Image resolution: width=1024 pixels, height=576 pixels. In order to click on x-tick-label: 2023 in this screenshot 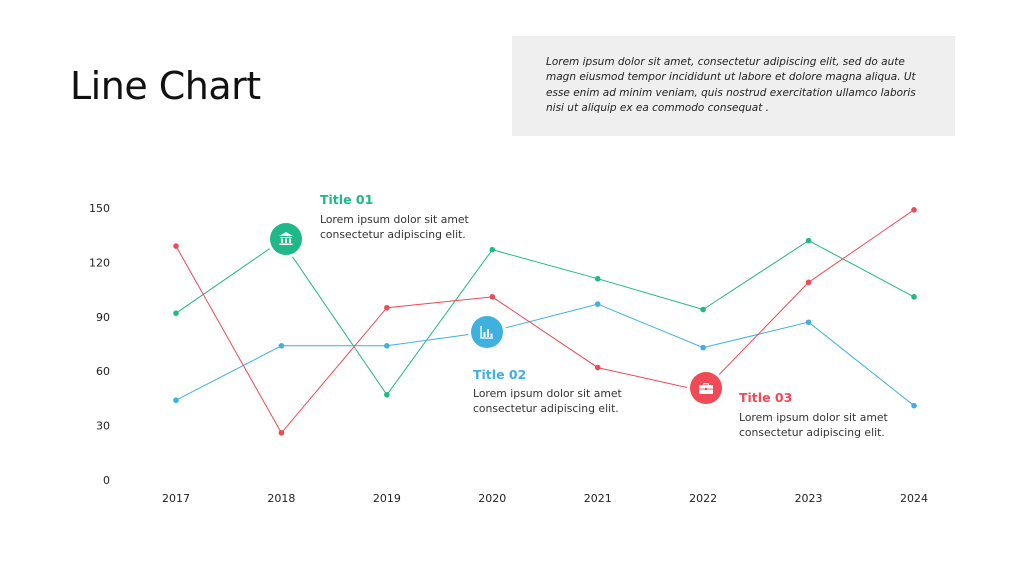, I will do `click(809, 498)`.